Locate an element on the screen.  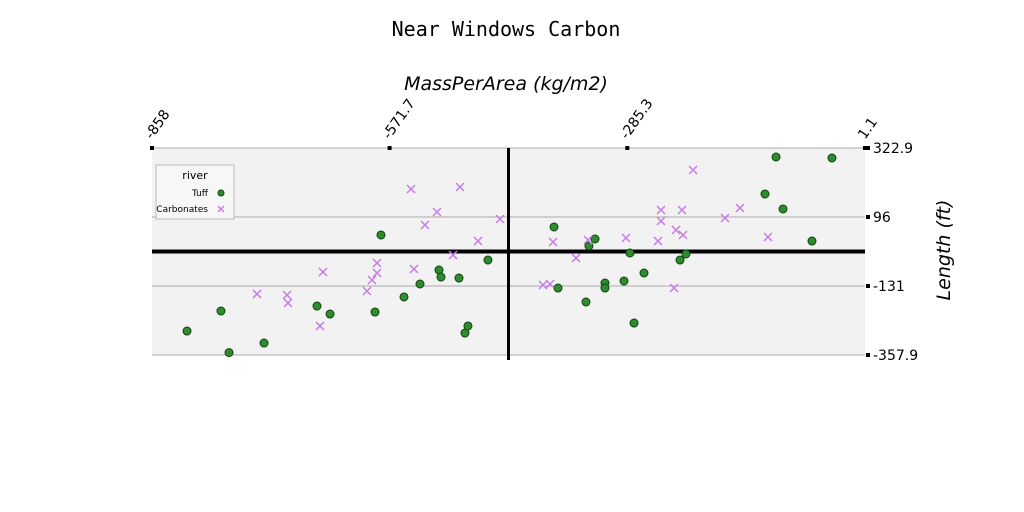
legend: river Tuff Carbonates is located at coordinates (195, 192).